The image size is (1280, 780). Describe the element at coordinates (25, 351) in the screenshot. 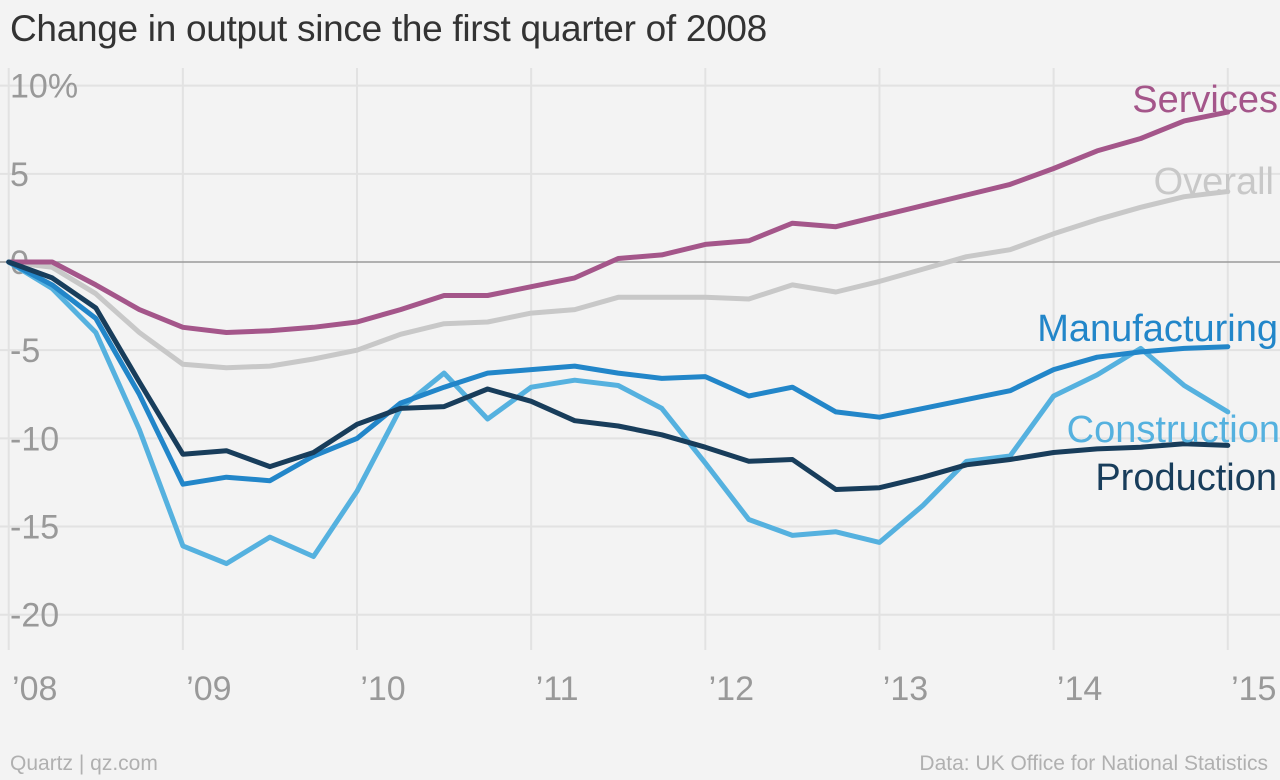

I see `y-tick-label: -5` at that location.